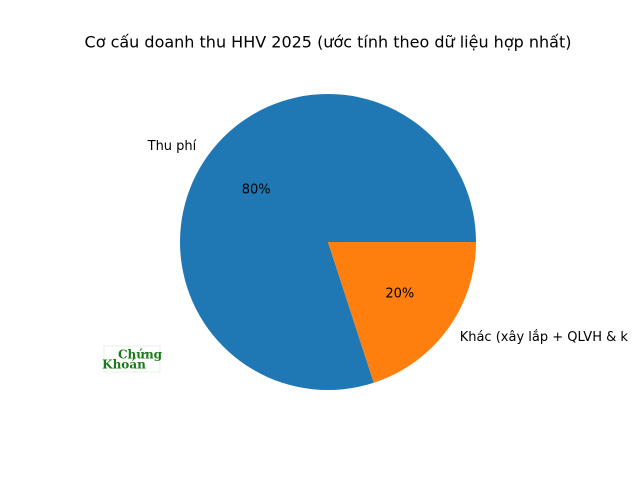 This screenshot has width=640, height=480. I want to click on watermark-text: Chứng, so click(140, 355).